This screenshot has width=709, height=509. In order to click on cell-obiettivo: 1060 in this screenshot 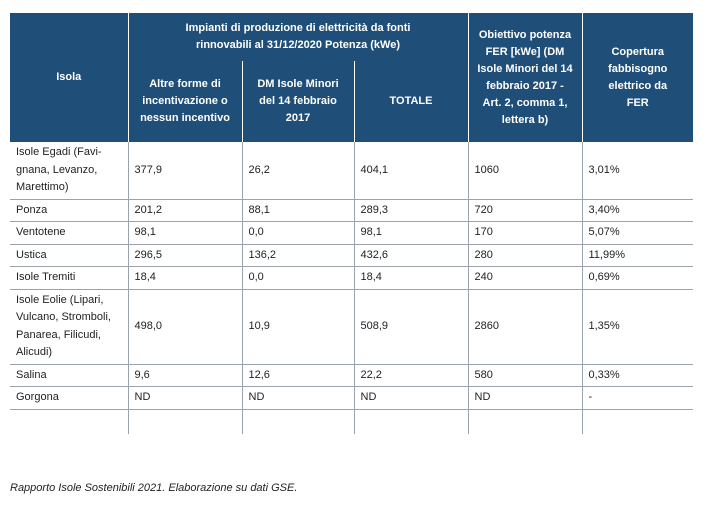, I will do `click(525, 171)`.